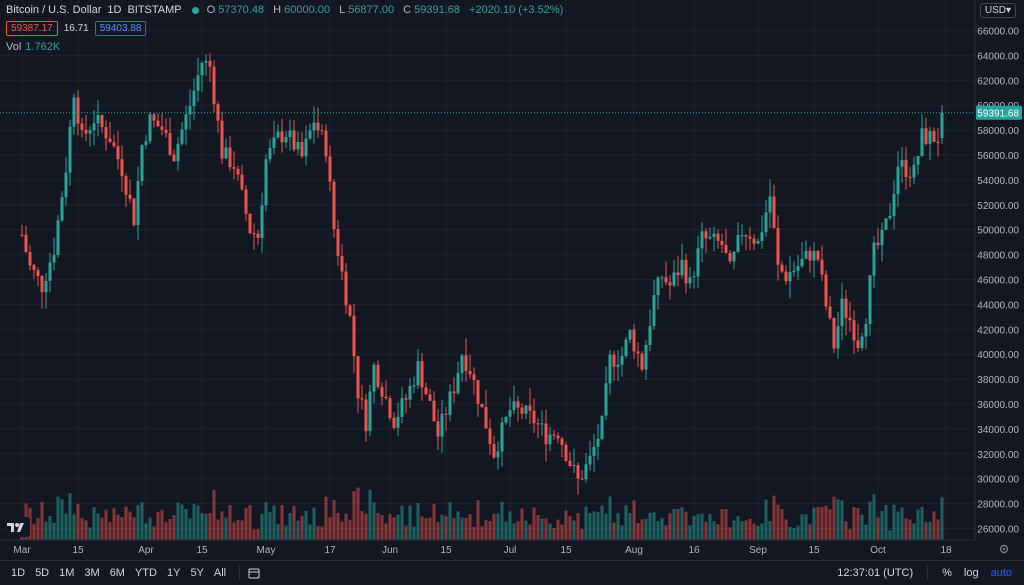 The width and height of the screenshot is (1024, 585). Describe the element at coordinates (67, 573) in the screenshot. I see `range-1m: 1M` at that location.